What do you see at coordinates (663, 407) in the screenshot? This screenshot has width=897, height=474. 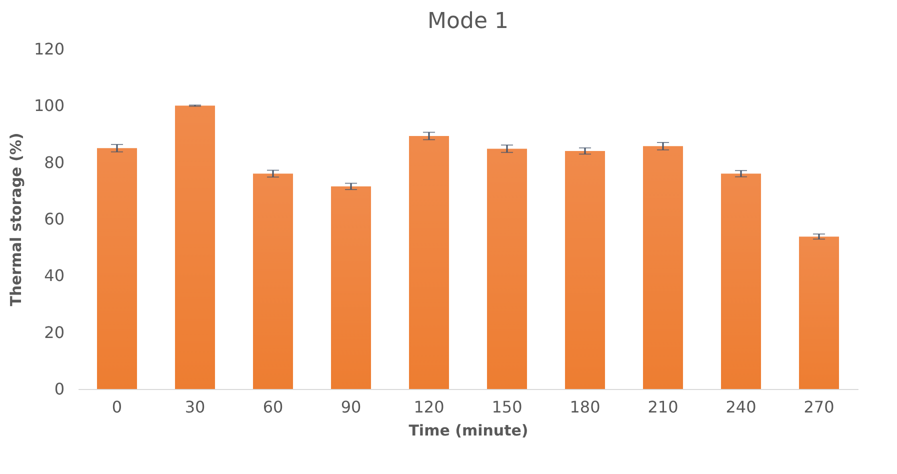 I see `x-tick-label: 210` at bounding box center [663, 407].